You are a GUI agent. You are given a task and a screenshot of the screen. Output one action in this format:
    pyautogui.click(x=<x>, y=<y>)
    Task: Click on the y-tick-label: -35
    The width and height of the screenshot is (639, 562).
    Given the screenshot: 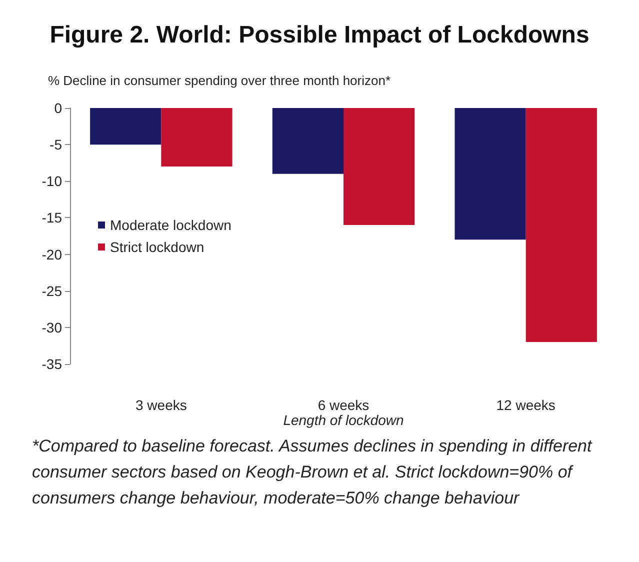 What is the action you would take?
    pyautogui.click(x=52, y=364)
    